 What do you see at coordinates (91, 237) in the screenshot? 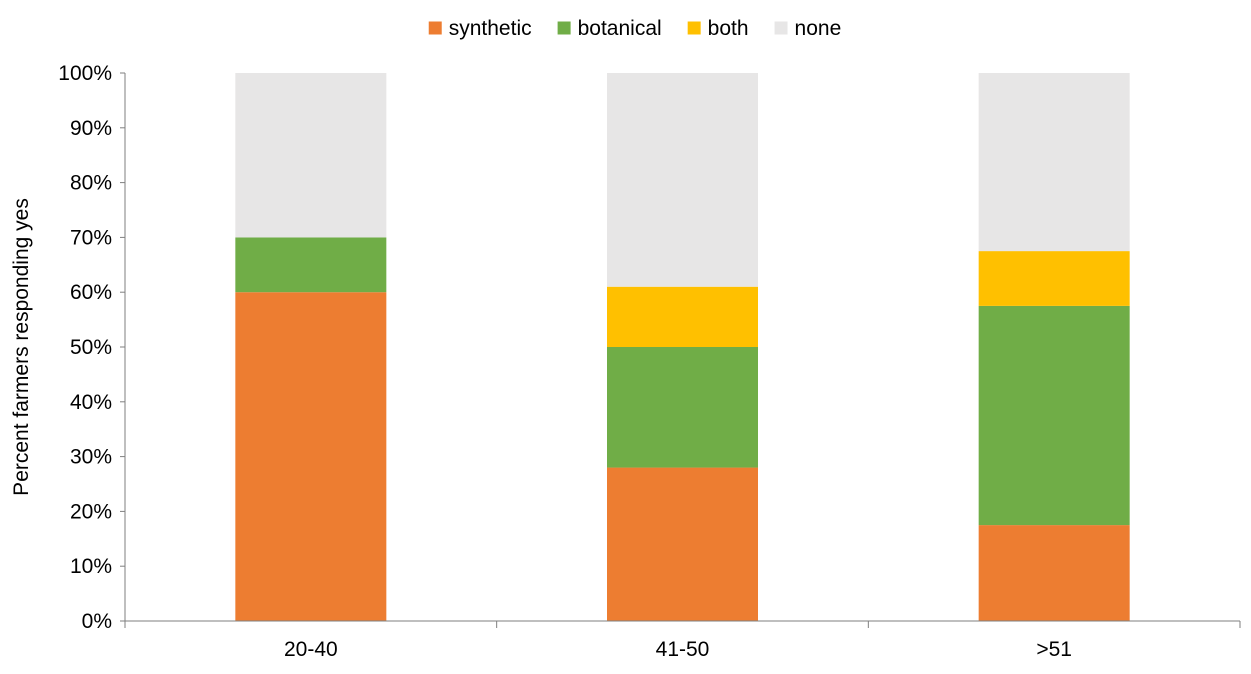
I see `y-tick-label: 70%` at bounding box center [91, 237].